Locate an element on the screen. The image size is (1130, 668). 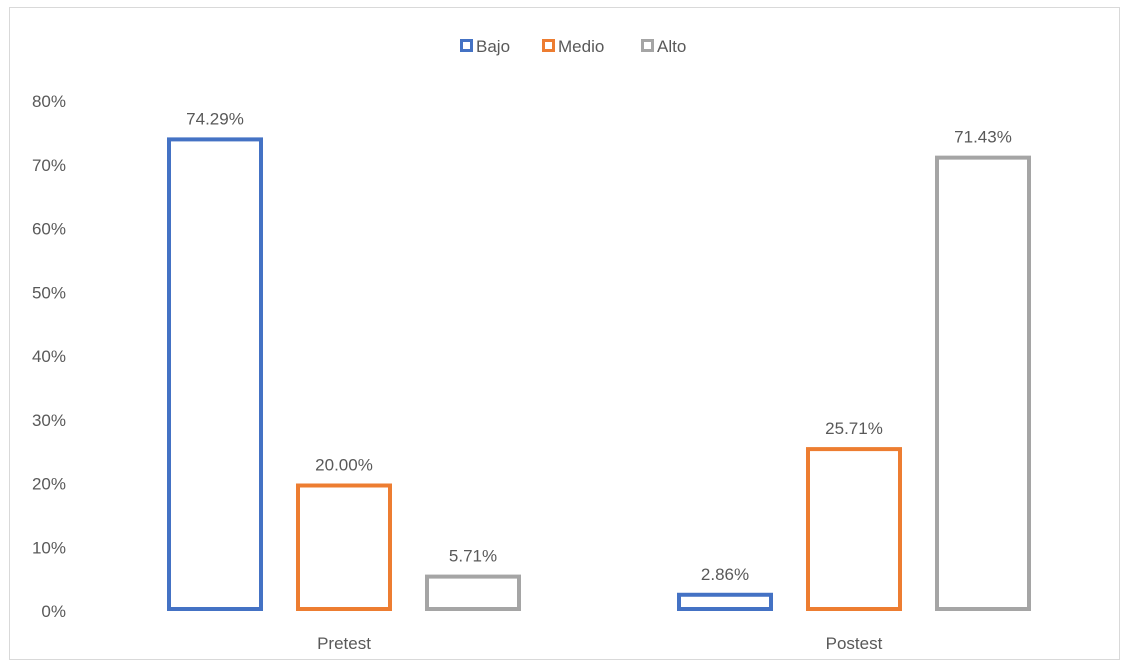
y-tick-label: 50% is located at coordinates (49, 292).